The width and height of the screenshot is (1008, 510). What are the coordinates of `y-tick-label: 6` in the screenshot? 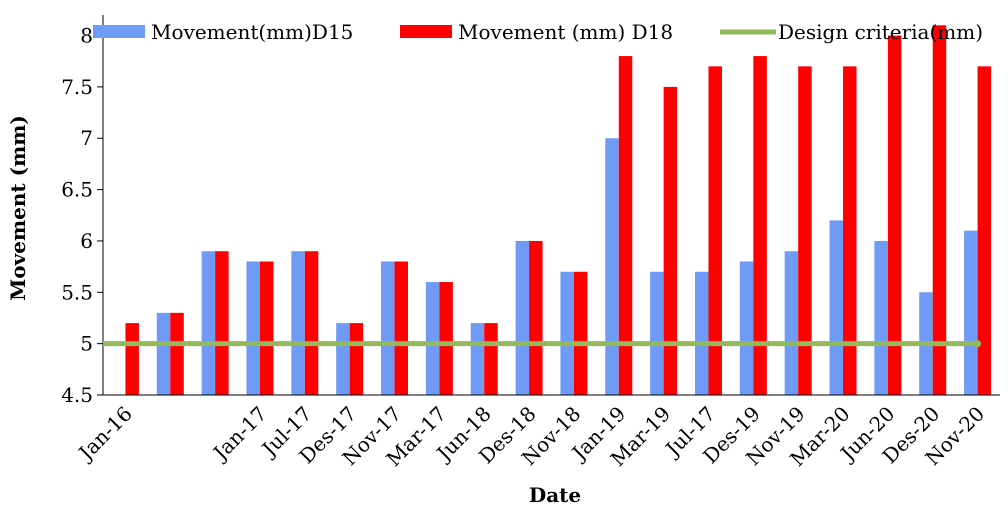 It's located at (86, 241).